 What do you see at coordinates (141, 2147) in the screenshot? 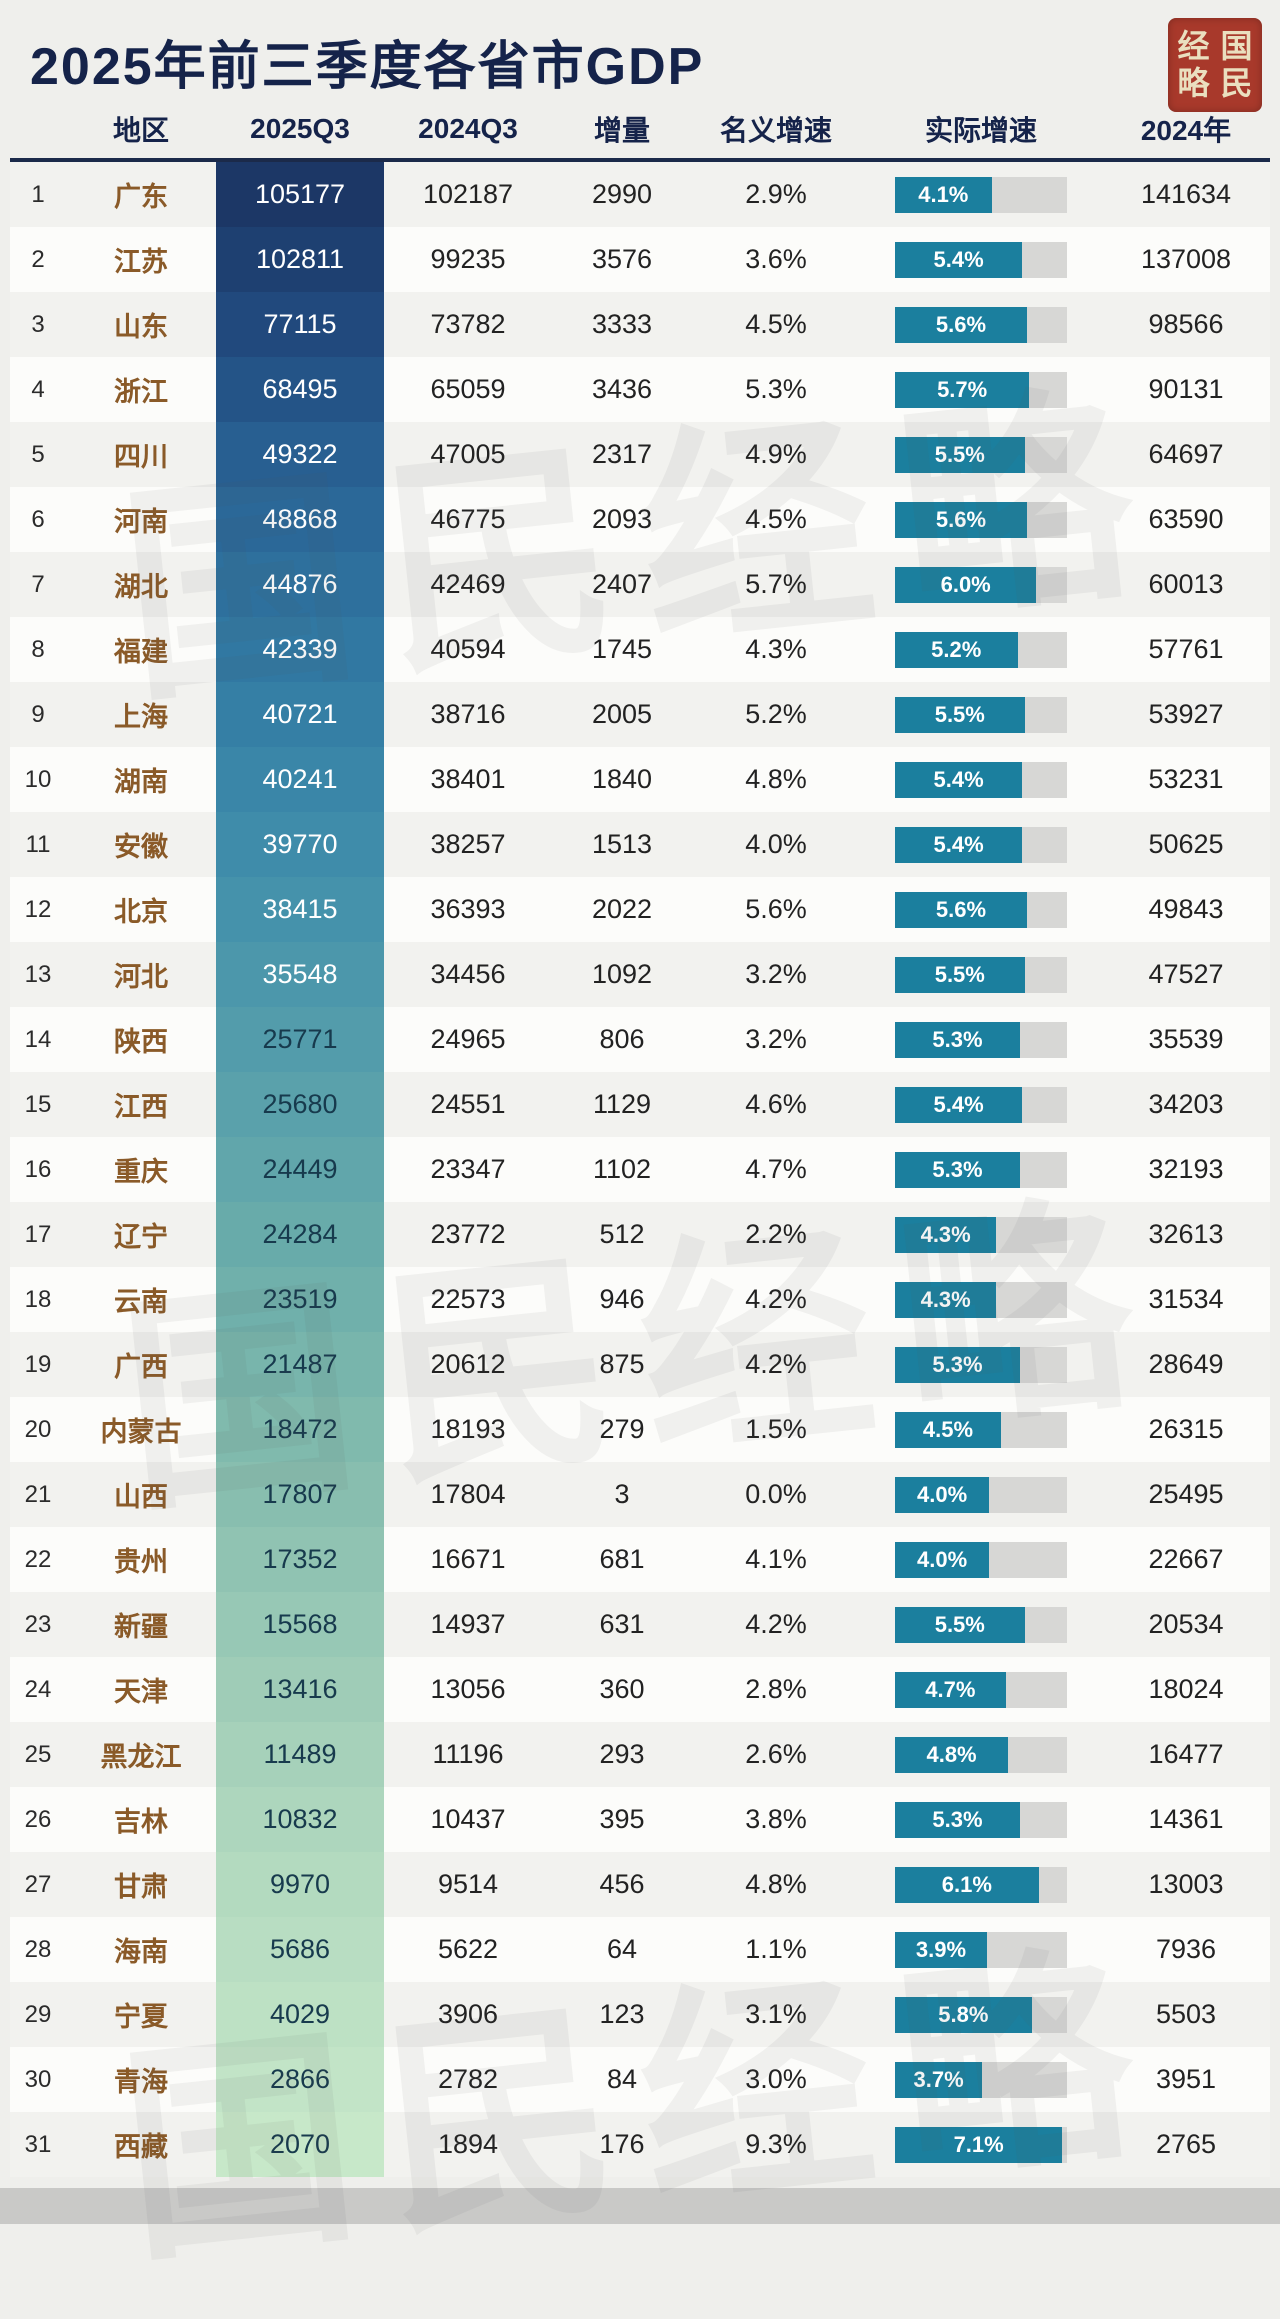
I see `region-cell: 西藏` at bounding box center [141, 2147].